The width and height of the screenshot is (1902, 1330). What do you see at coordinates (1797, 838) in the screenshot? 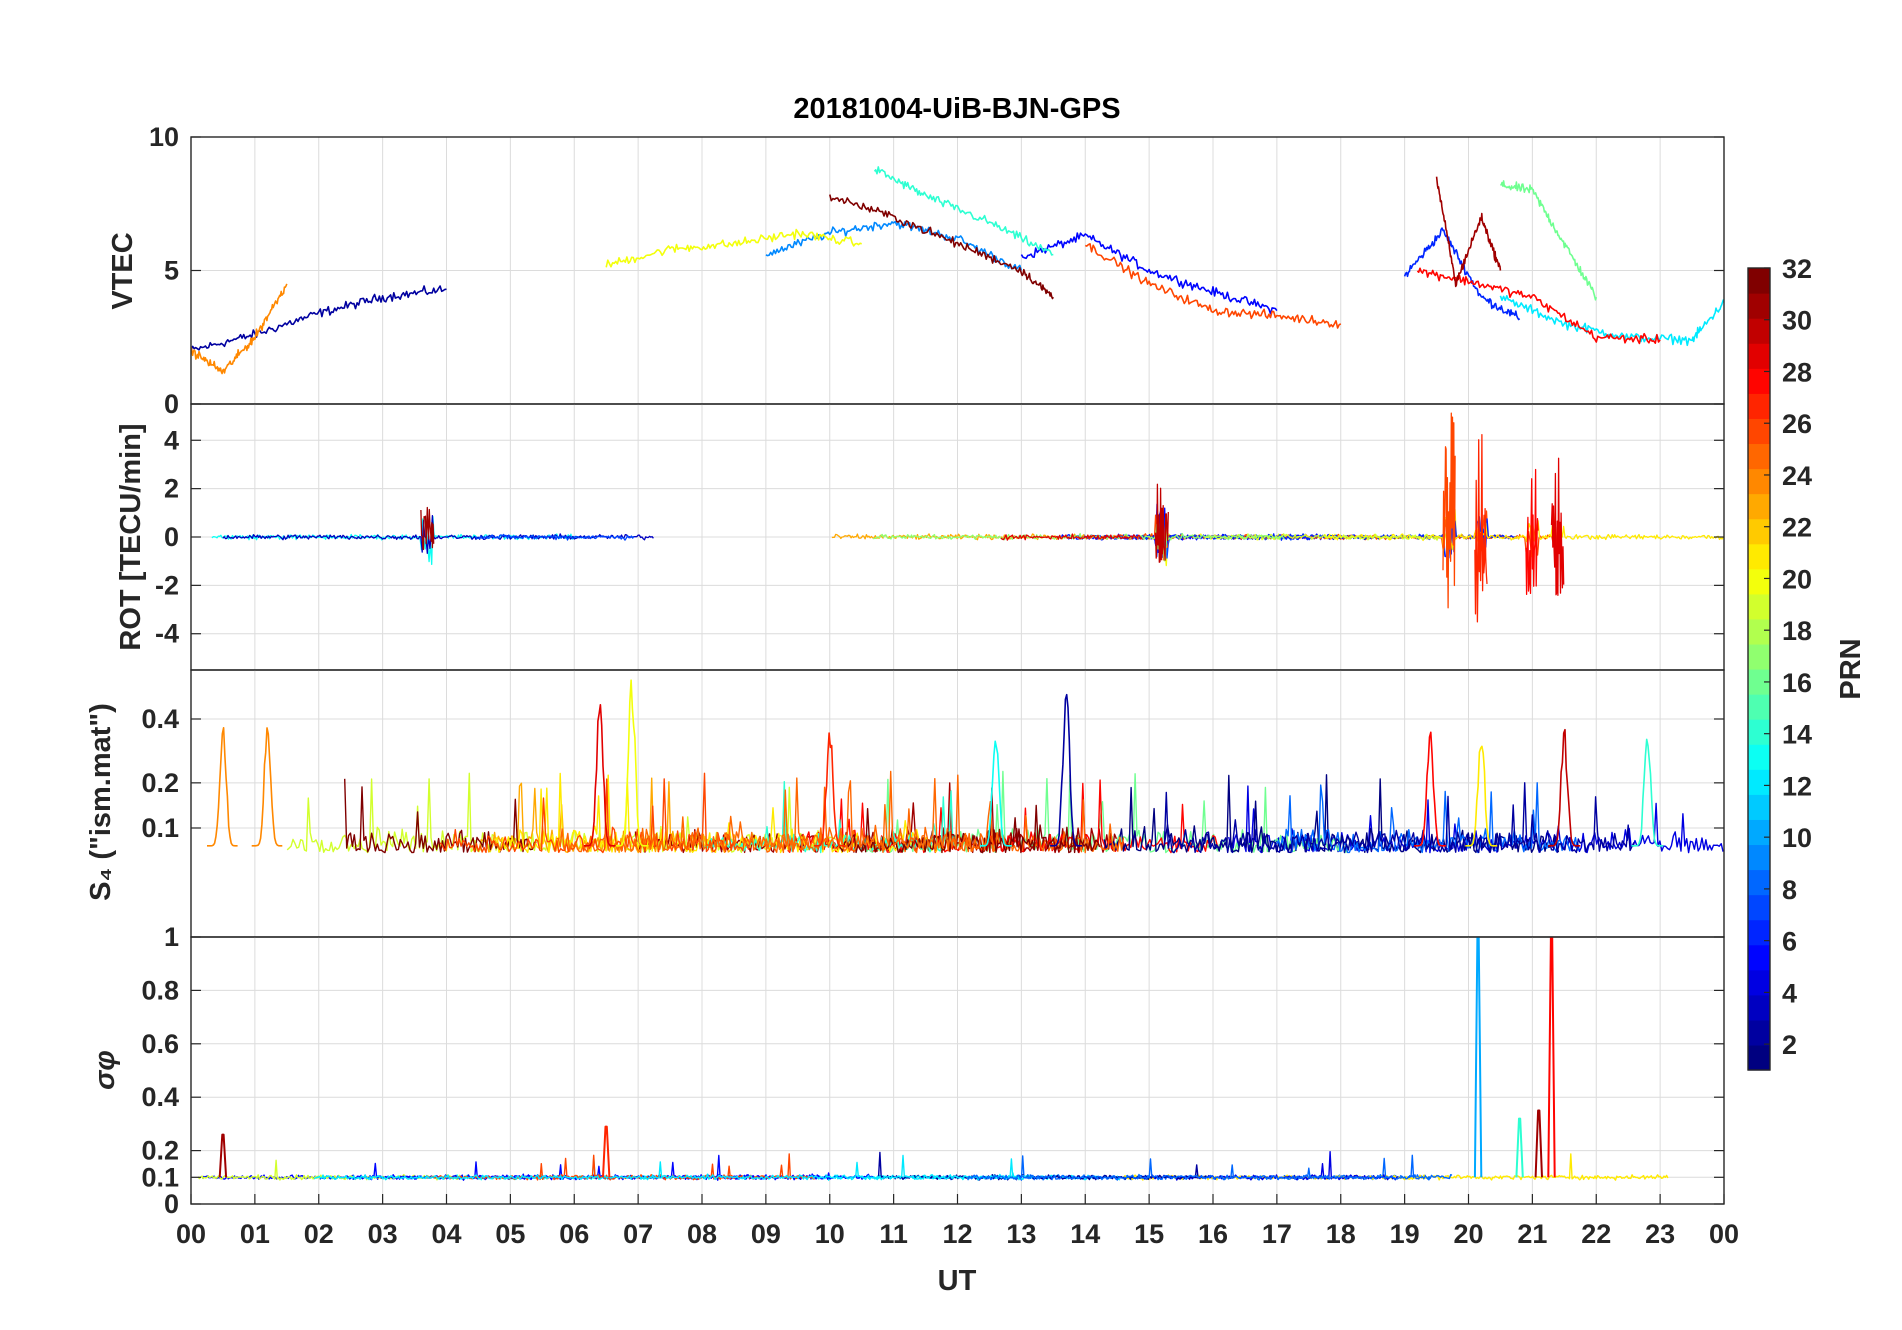
I see `colorbar-tick-label: 10` at bounding box center [1797, 838].